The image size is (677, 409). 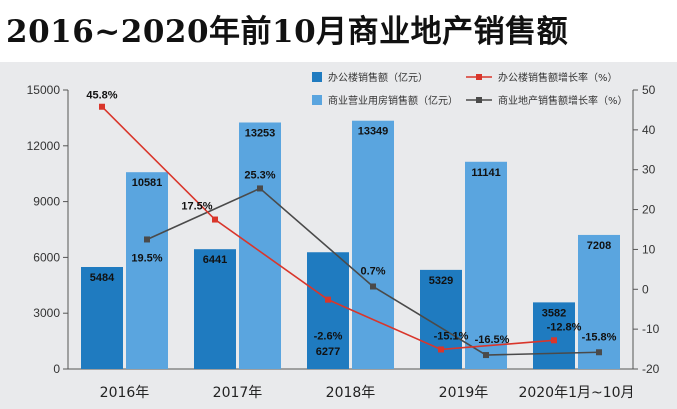 I want to click on commercial-growth-label: -16.5%, so click(x=492, y=340).